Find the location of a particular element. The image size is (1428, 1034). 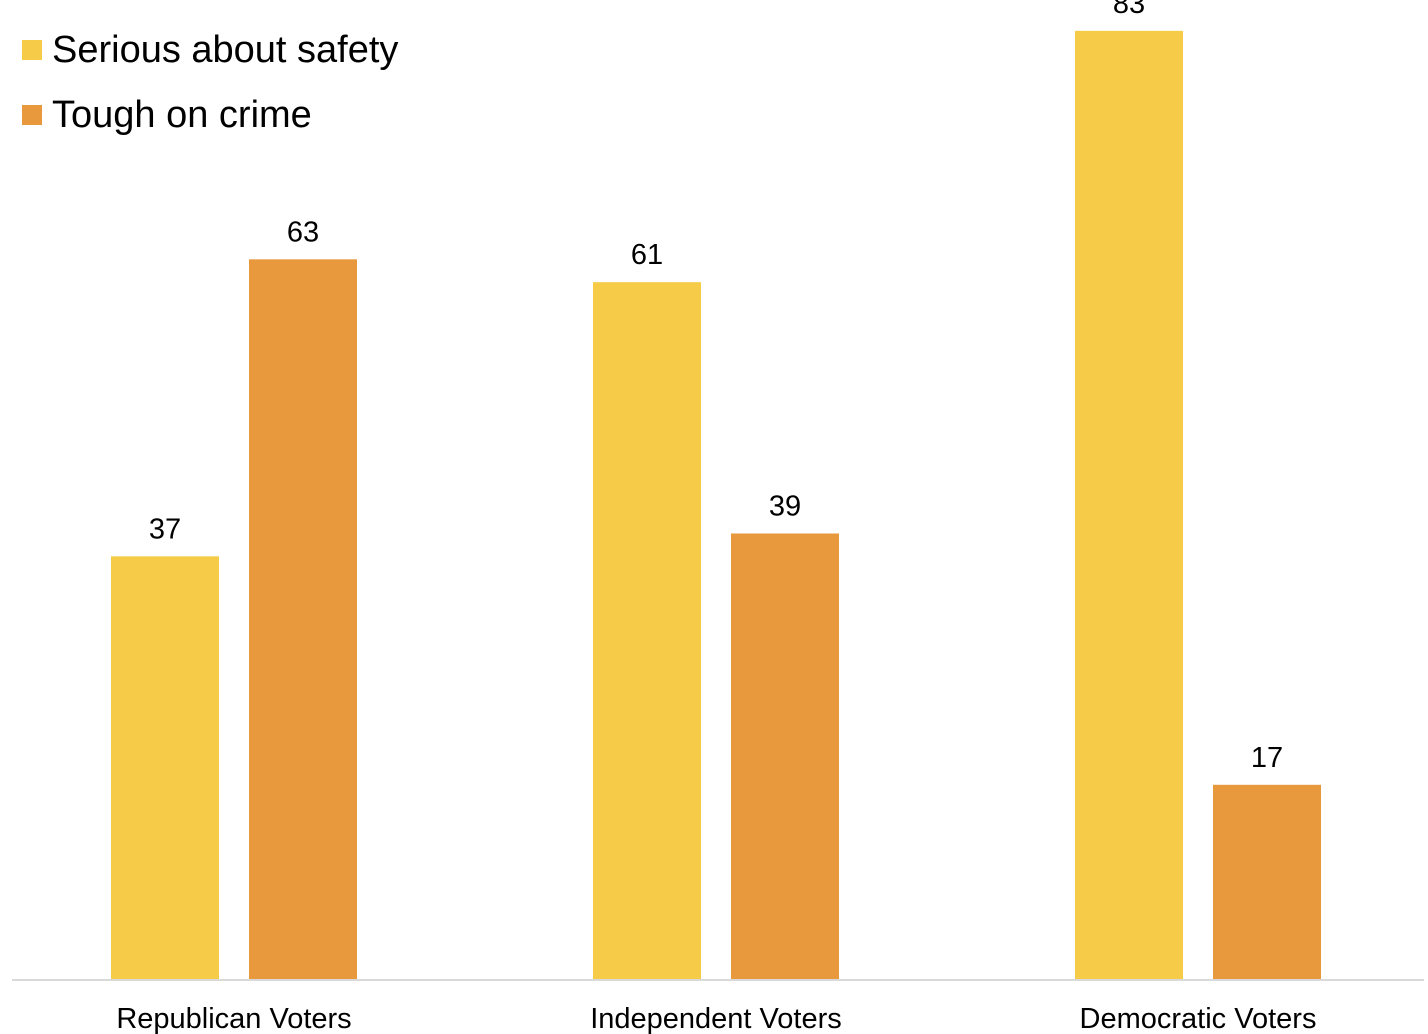

data-label-independent-voters-serious-about-safety: 61 is located at coordinates (647, 255).